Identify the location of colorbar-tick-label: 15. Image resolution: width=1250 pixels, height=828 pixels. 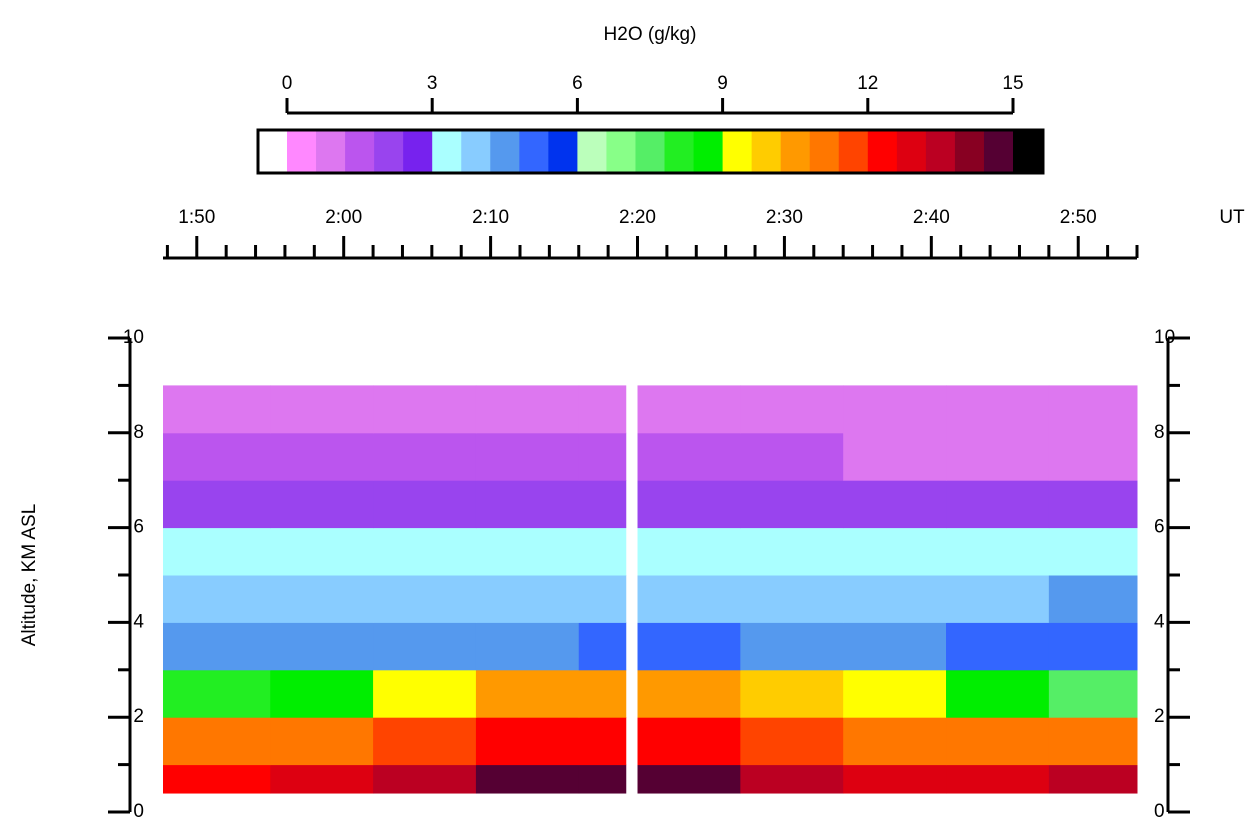
(1012, 83).